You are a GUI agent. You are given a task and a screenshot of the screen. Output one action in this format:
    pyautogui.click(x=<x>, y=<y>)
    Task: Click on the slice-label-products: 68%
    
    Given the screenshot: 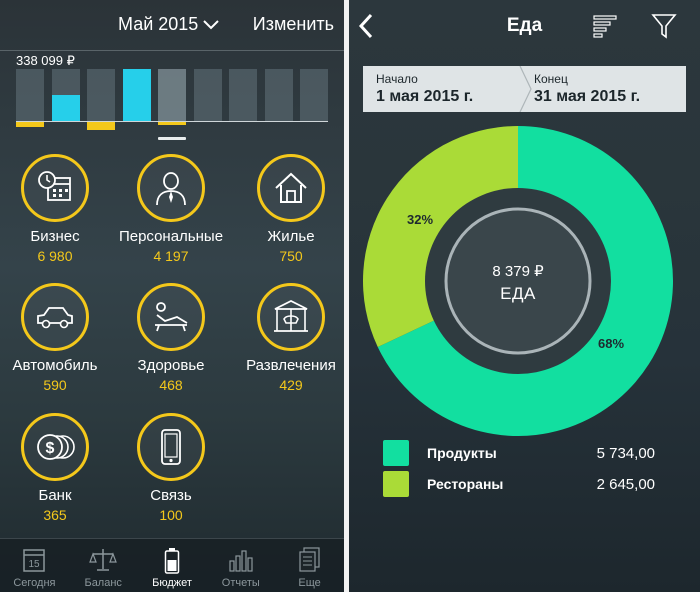 What is the action you would take?
    pyautogui.click(x=611, y=343)
    